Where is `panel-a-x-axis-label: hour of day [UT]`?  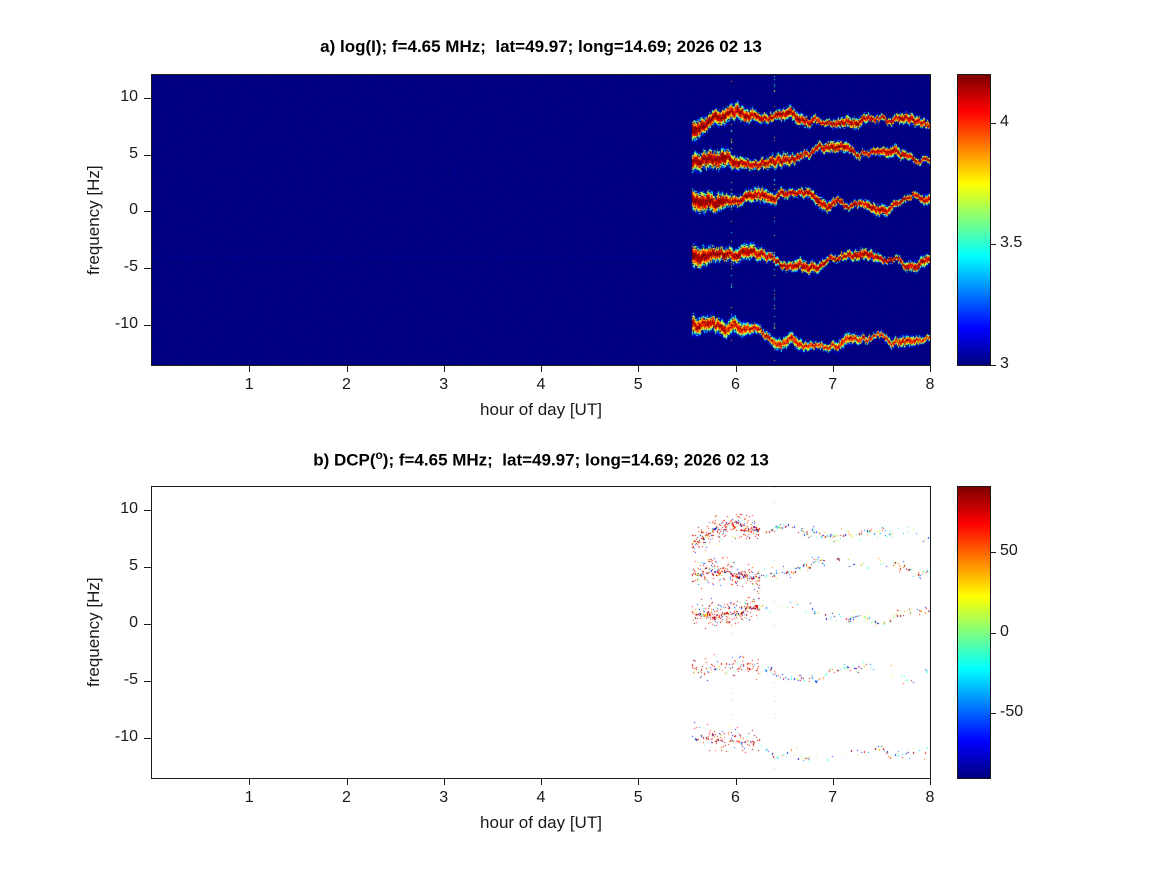 panel-a-x-axis-label: hour of day [UT] is located at coordinates (541, 409).